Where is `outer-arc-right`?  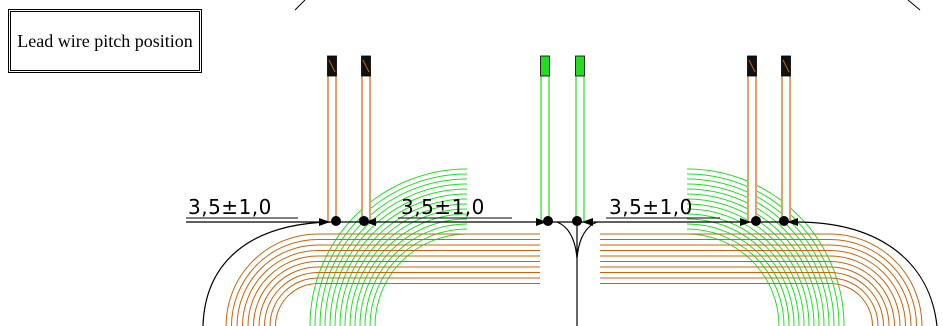
outer-arc-right is located at coordinates (866, 273).